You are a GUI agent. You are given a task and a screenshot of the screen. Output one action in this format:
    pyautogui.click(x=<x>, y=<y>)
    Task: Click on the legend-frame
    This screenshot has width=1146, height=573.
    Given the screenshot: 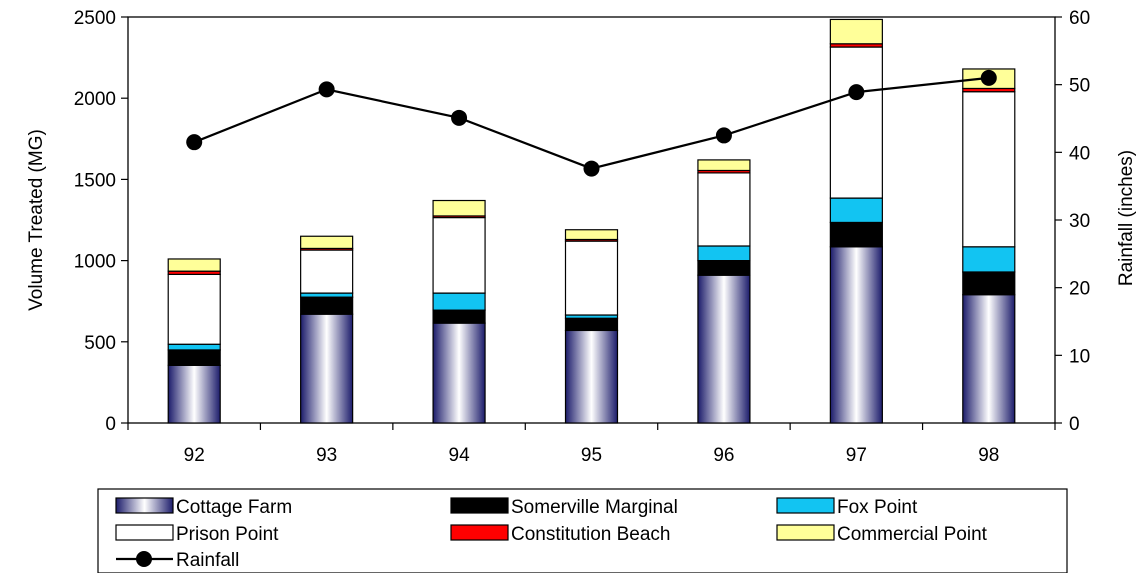 What is the action you would take?
    pyautogui.click(x=582, y=530)
    